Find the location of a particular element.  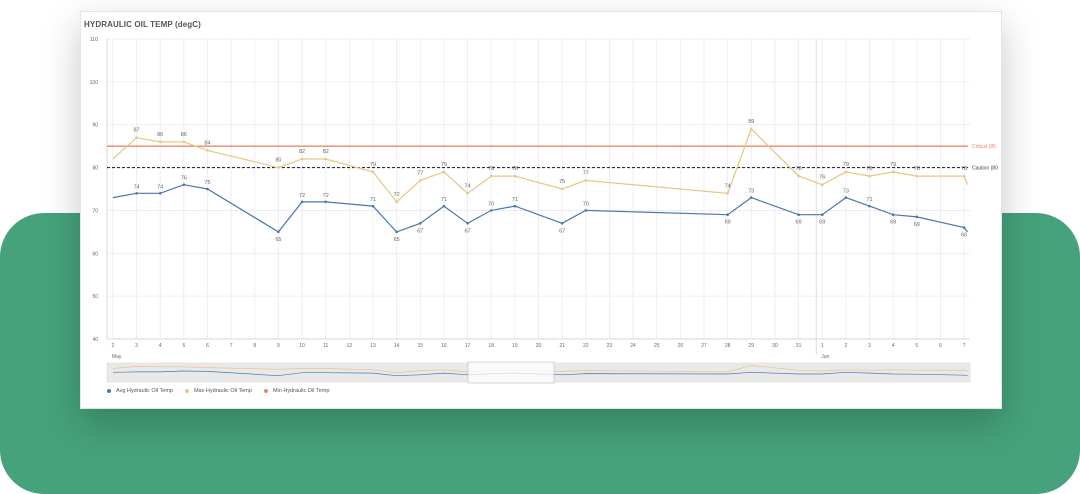

chart-title: HYDRAULIC OIL TEMP (degC) is located at coordinates (142, 24).